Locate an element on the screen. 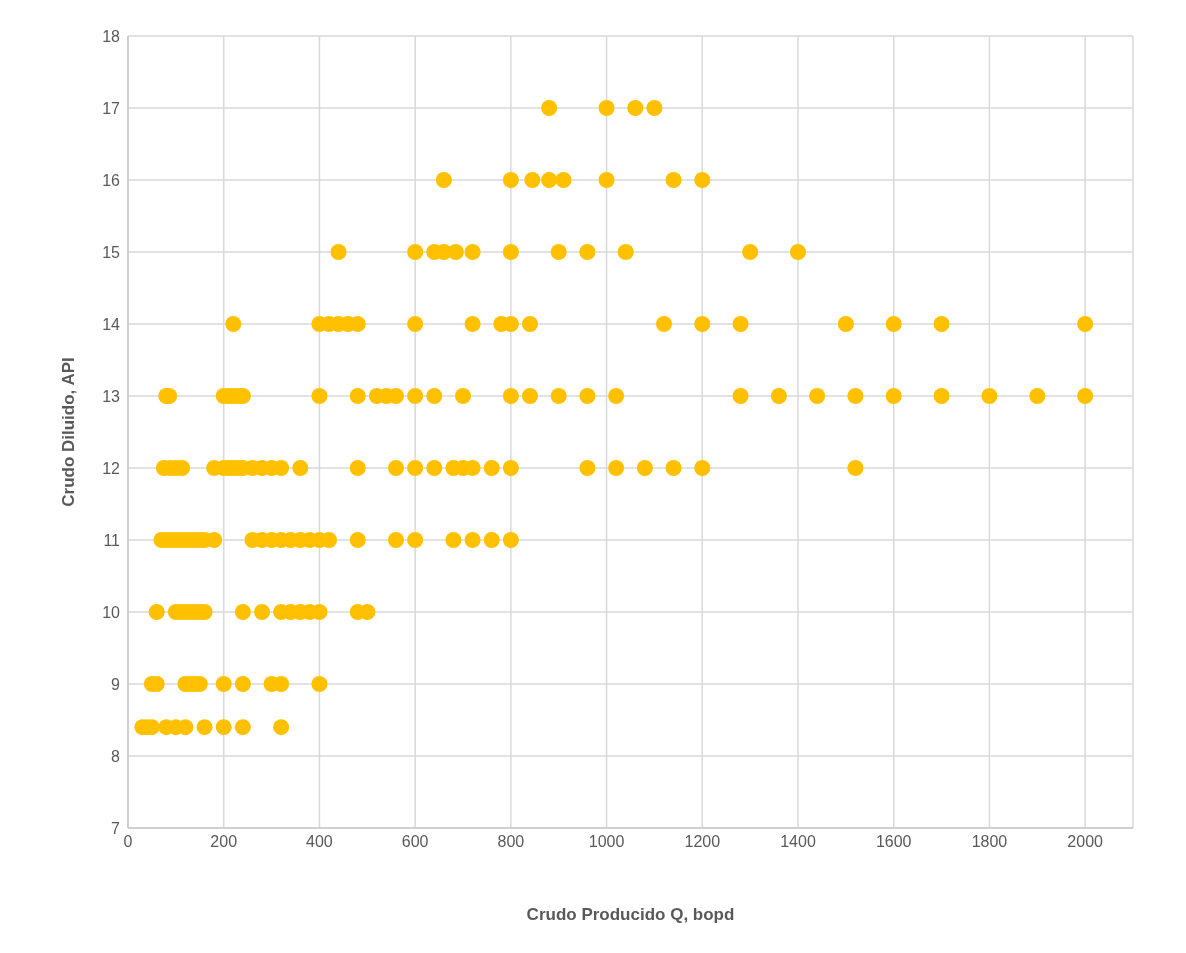 The width and height of the screenshot is (1186, 953). y-tick-label: 13 is located at coordinates (111, 396).